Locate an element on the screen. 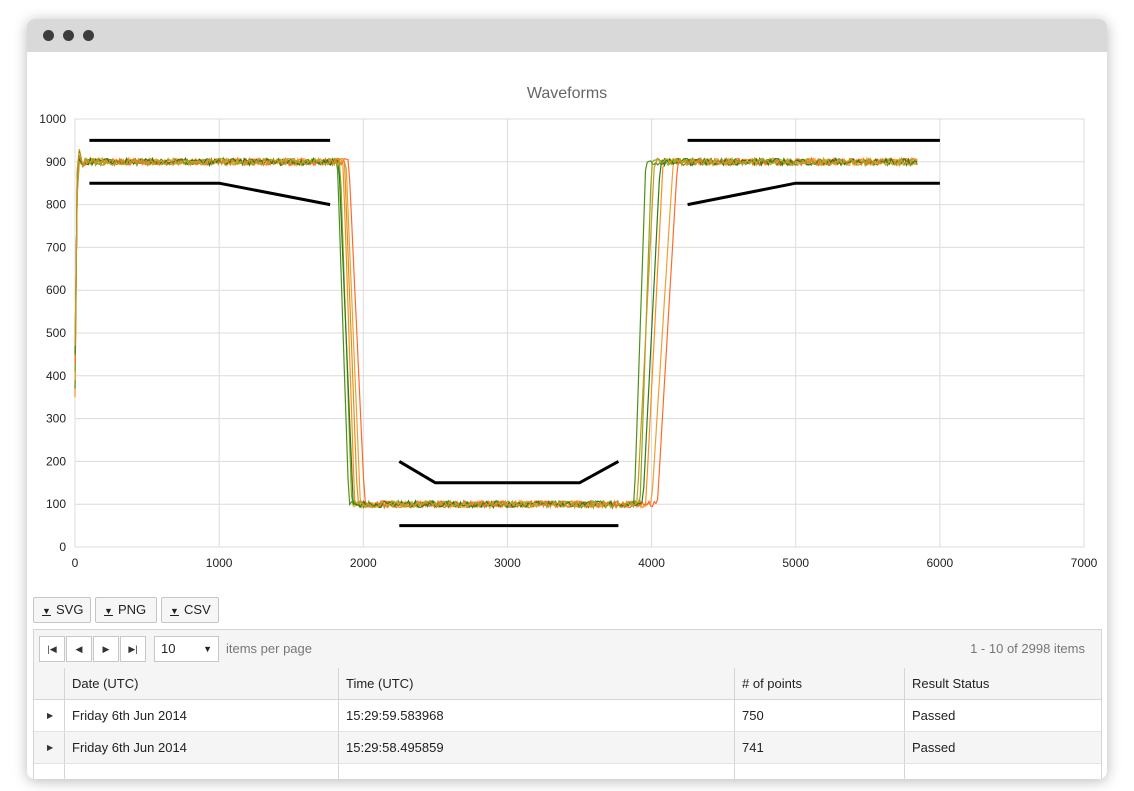 This screenshot has width=1134, height=791. export-svg-label: SVG is located at coordinates (70, 609).